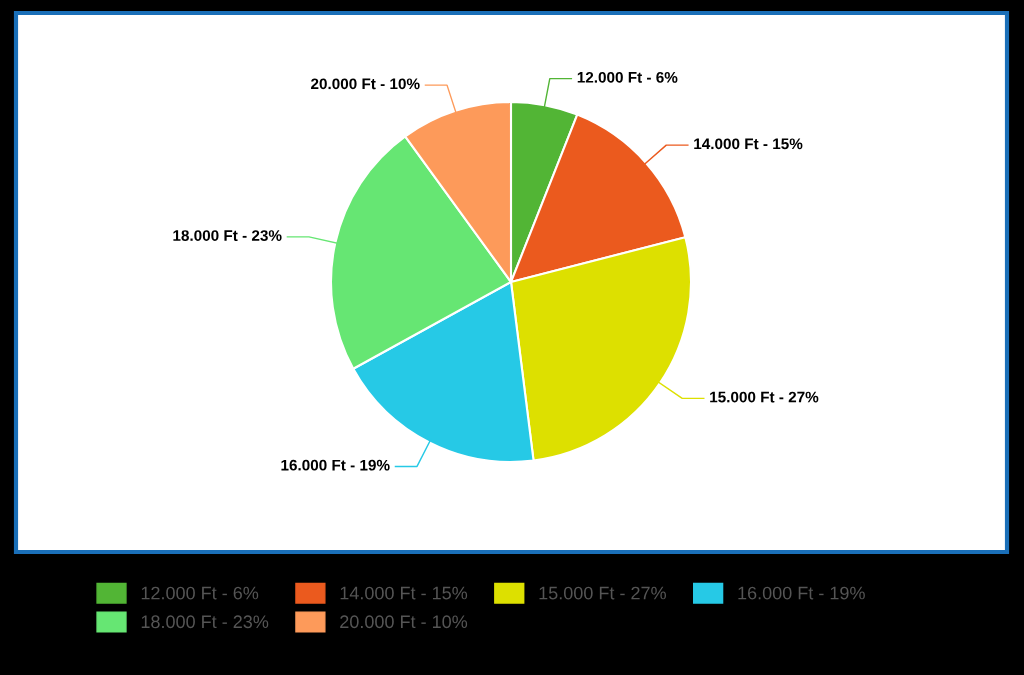 This screenshot has width=1024, height=675. What do you see at coordinates (205, 622) in the screenshot?
I see `legend-label: 18.000 Ft - 23%` at bounding box center [205, 622].